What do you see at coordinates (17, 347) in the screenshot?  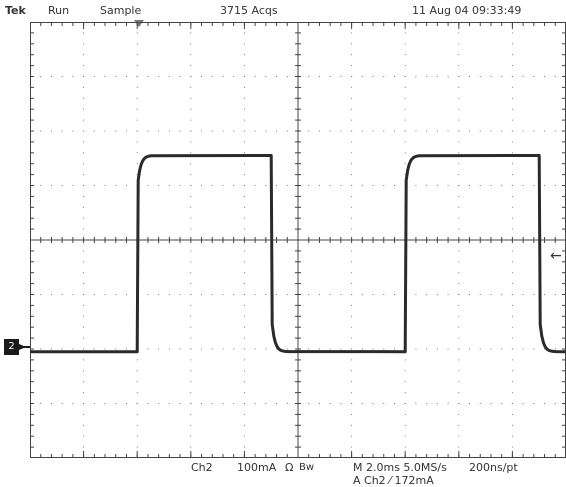 I see `channel-2-marker: 2` at bounding box center [17, 347].